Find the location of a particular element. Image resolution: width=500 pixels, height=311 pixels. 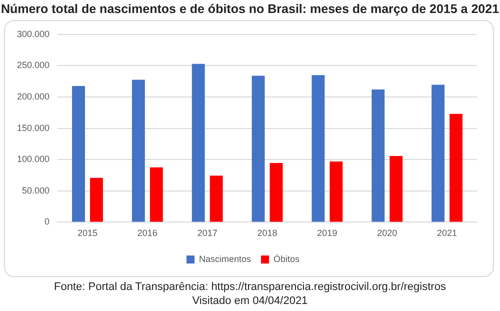

text: Visitado em 04/04/2021 is located at coordinates (250, 301).